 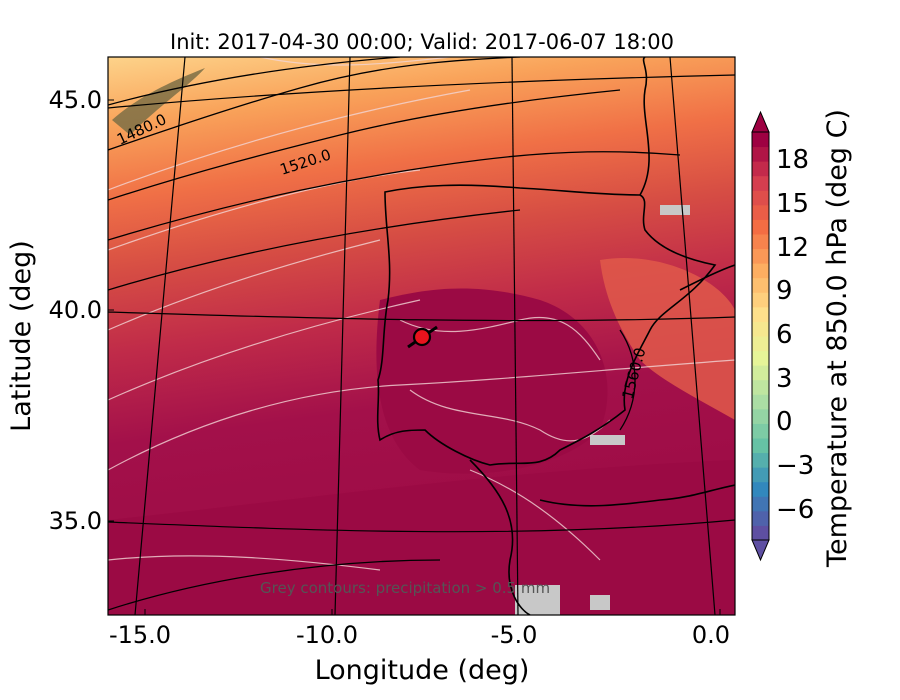 I want to click on colorbar-tick-label: 18, so click(x=792, y=160).